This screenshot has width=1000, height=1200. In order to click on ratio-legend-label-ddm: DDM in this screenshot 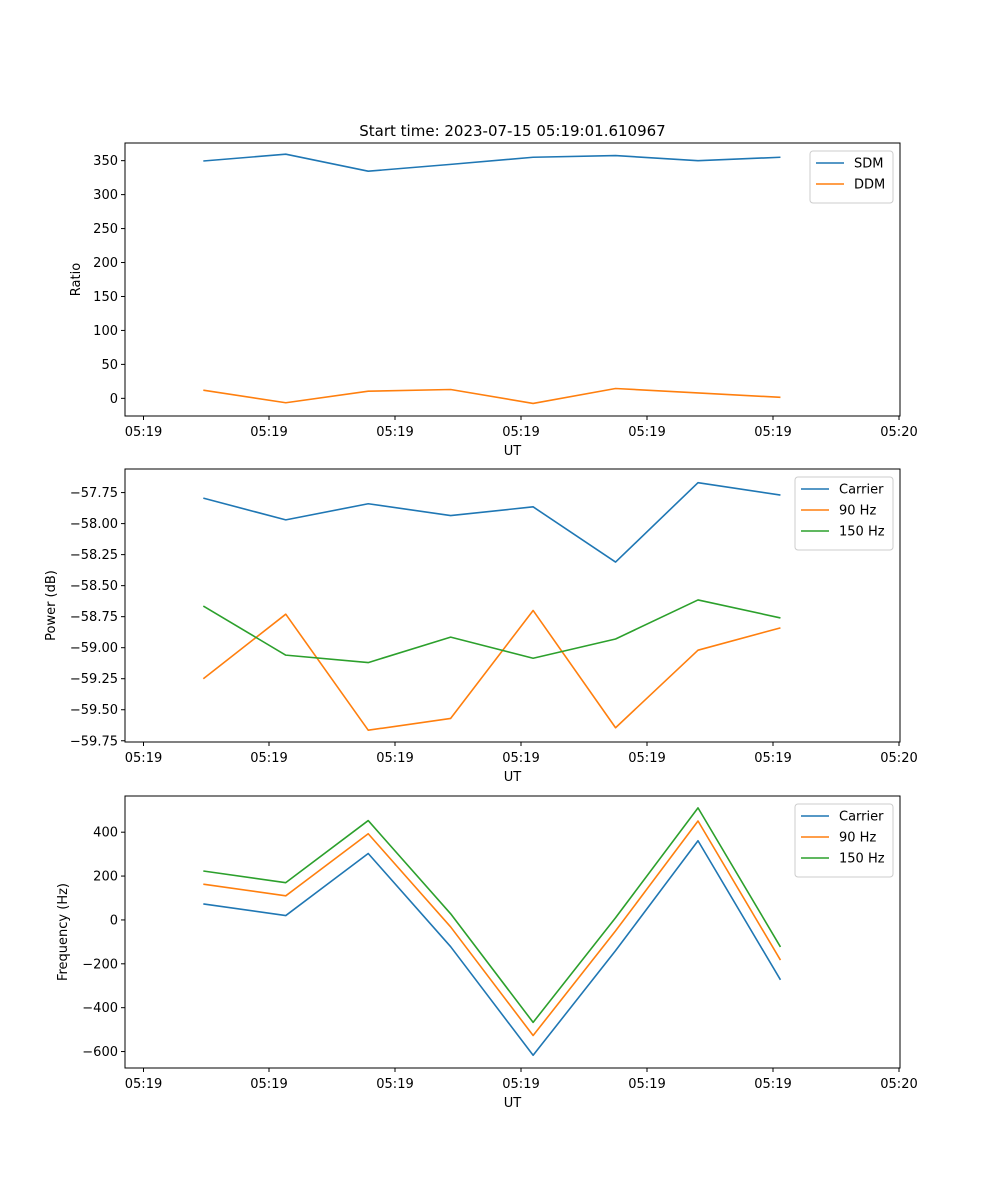, I will do `click(869, 185)`.